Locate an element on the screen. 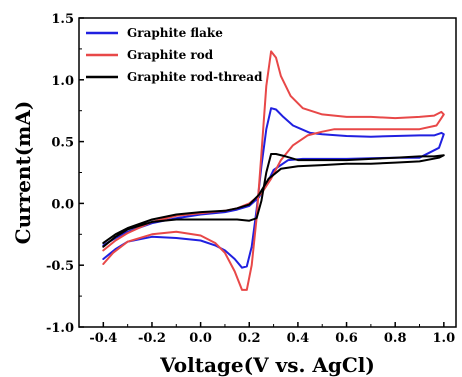 The image size is (462, 377). x-tick-label: 0.2 is located at coordinates (249, 338).